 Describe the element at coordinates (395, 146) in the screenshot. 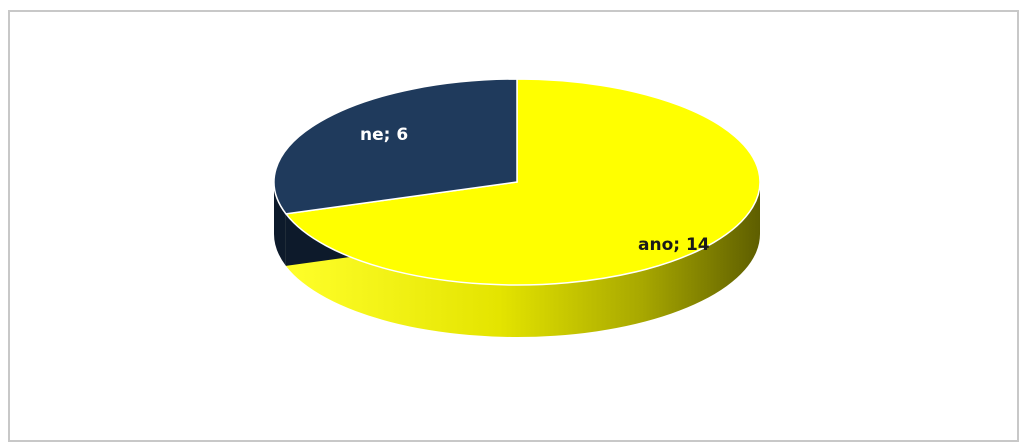

I see `pie-slice-ne` at that location.